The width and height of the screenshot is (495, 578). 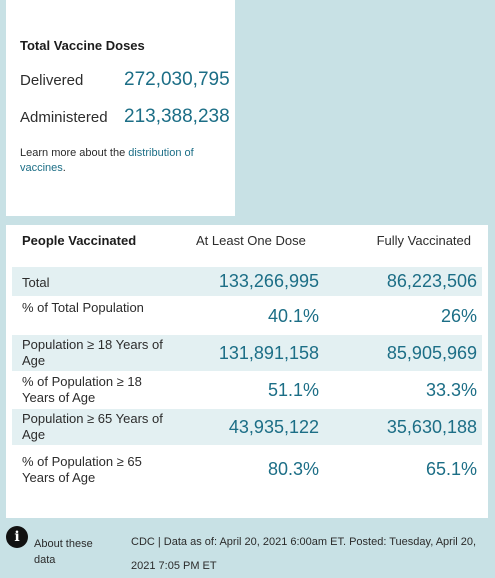 I want to click on table-row-total: Total 133,266,995 86,223,506, so click(x=247, y=281).